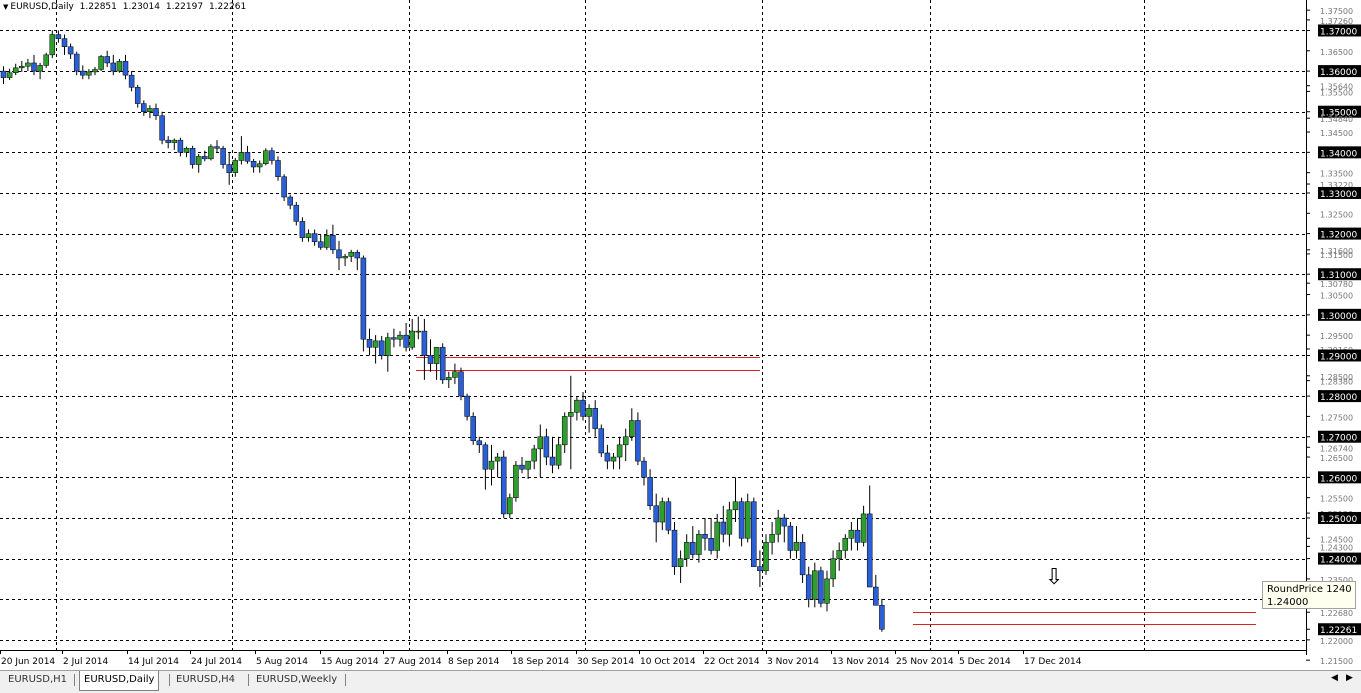 The height and width of the screenshot is (693, 1361). Describe the element at coordinates (1336, 382) in the screenshot. I see `price-label: 1.28380` at that location.